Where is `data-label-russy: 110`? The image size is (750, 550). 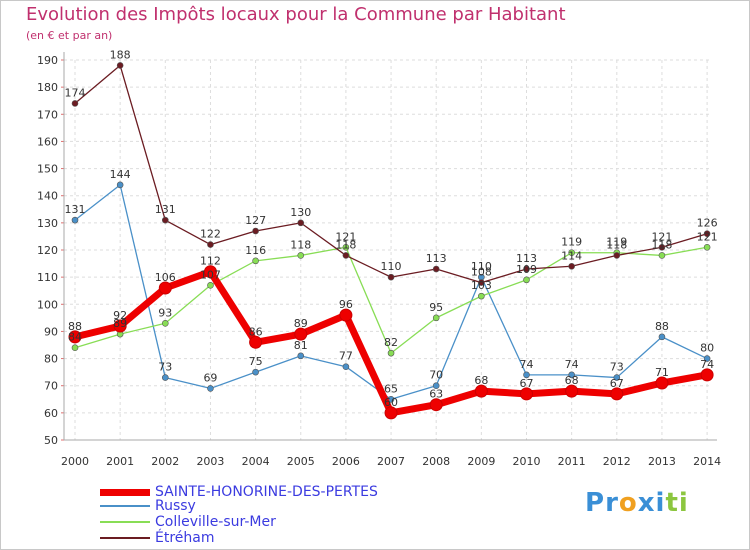 data-label-russy: 110 is located at coordinates (481, 266).